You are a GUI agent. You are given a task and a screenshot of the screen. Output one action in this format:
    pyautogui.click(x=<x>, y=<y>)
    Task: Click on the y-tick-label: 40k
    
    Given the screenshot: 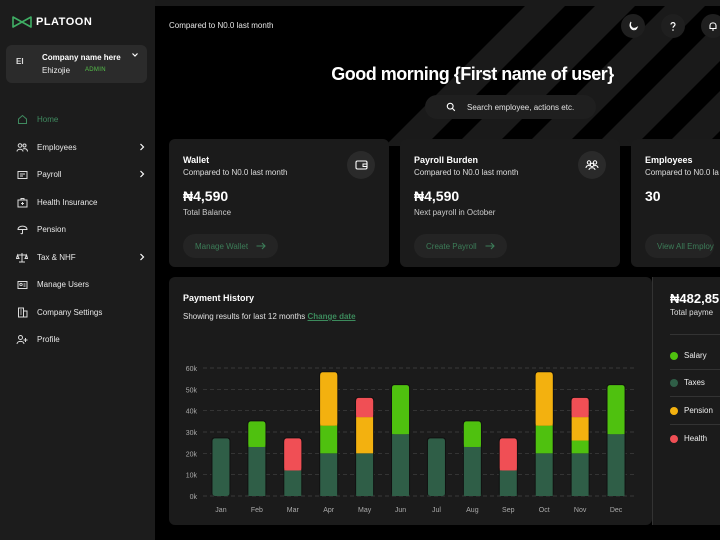 What is the action you would take?
    pyautogui.click(x=192, y=412)
    